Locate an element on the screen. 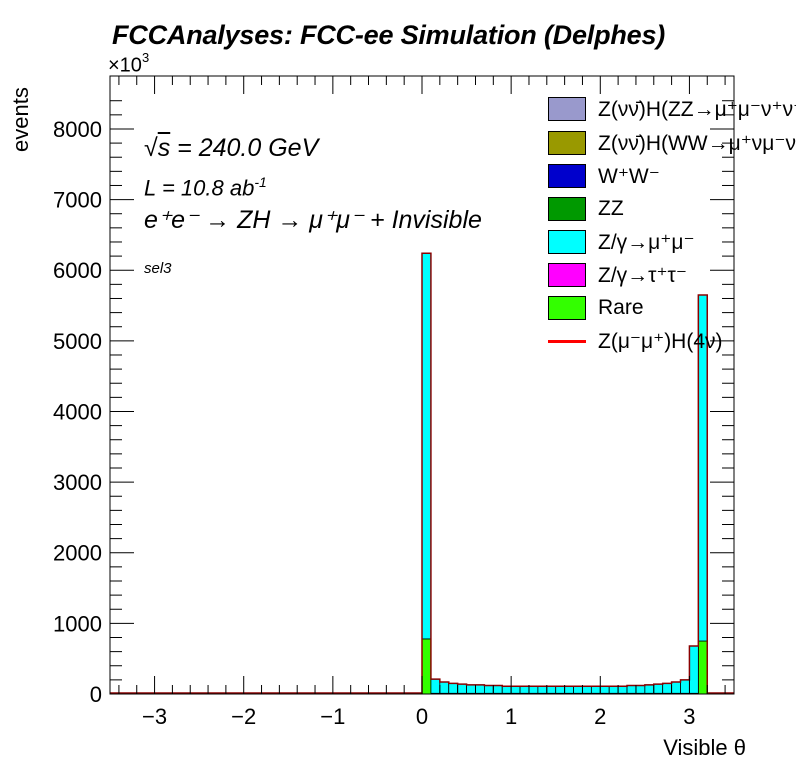  legend-label: Z(νν̄)H(WW→μ⁺νμ⁻ν) is located at coordinates (697, 143).